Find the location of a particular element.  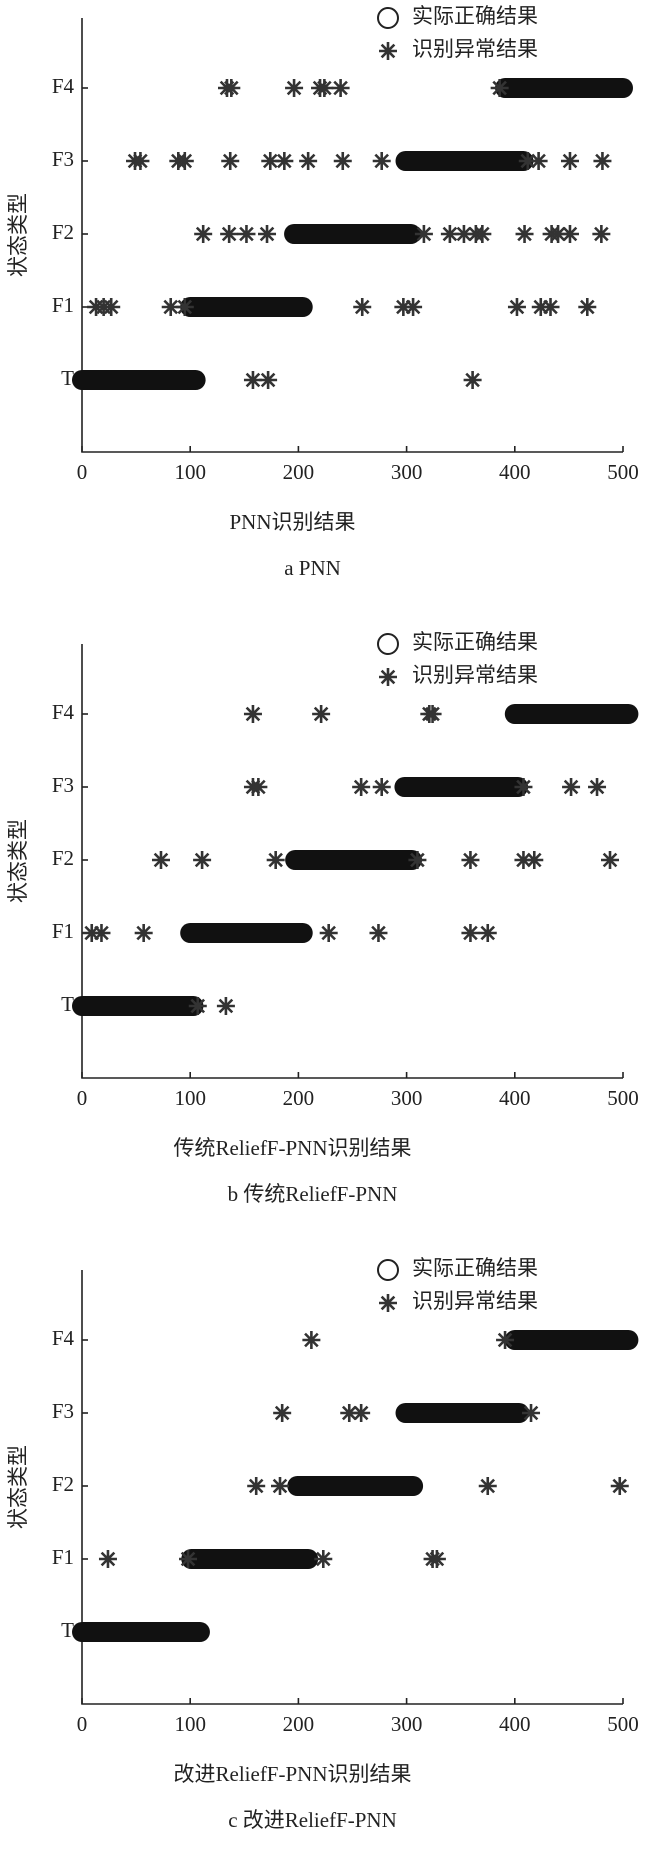

x-axis-label: 传统ReliefF-PNN识别结果 is located at coordinates (293, 1148).